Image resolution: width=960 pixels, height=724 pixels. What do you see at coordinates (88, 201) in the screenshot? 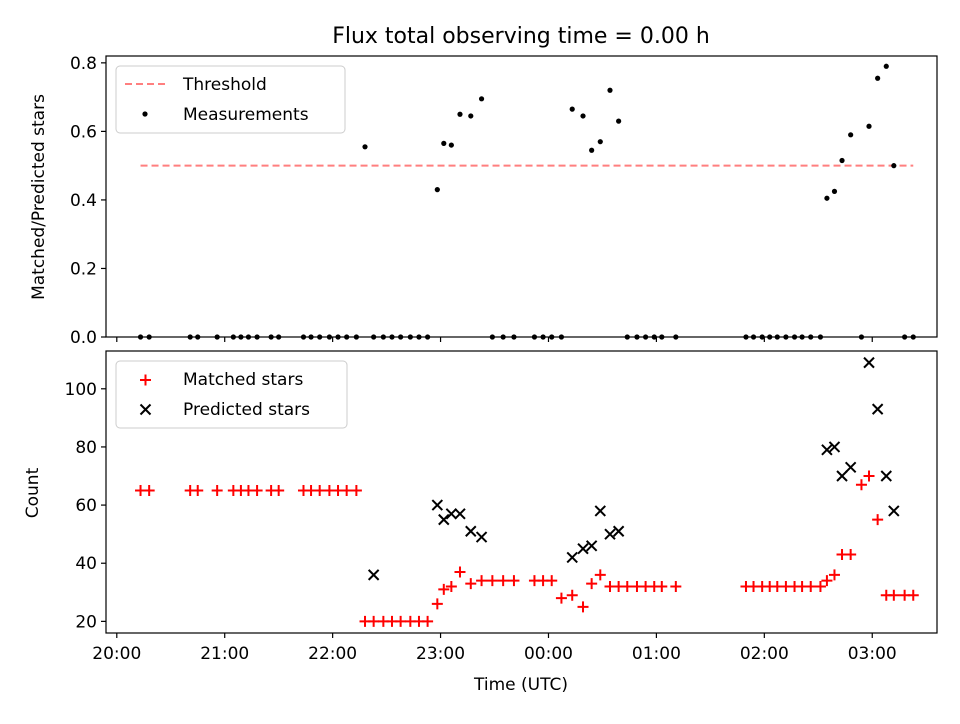
I see `top-y-ticks: 0.0 0.2 0.4 0.6 0.8` at bounding box center [88, 201].